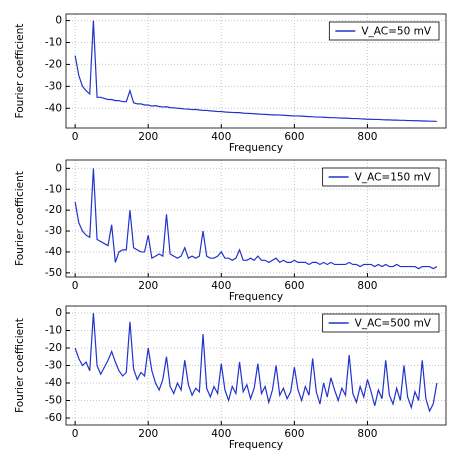  I want to click on legend-label: V_AC=50 mV, so click(396, 32).